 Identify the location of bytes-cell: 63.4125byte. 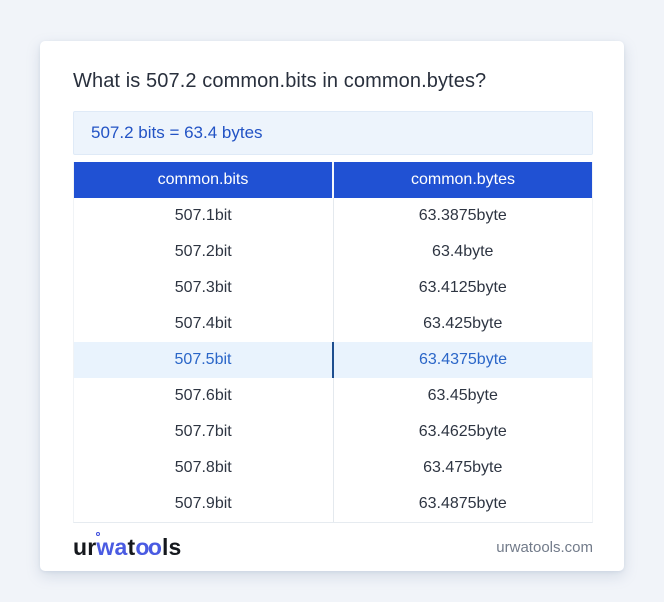
(462, 287).